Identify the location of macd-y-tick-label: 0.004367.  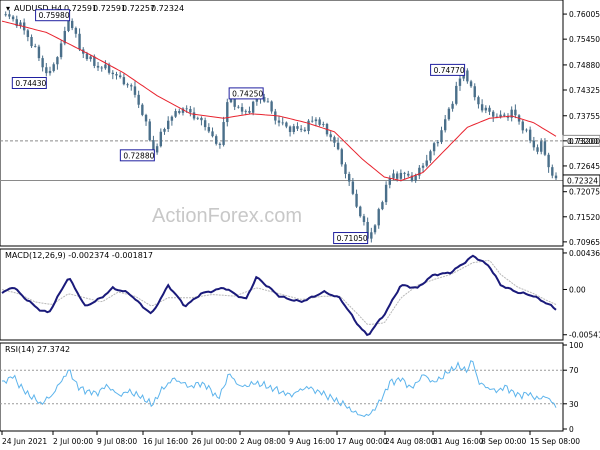
(584, 253).